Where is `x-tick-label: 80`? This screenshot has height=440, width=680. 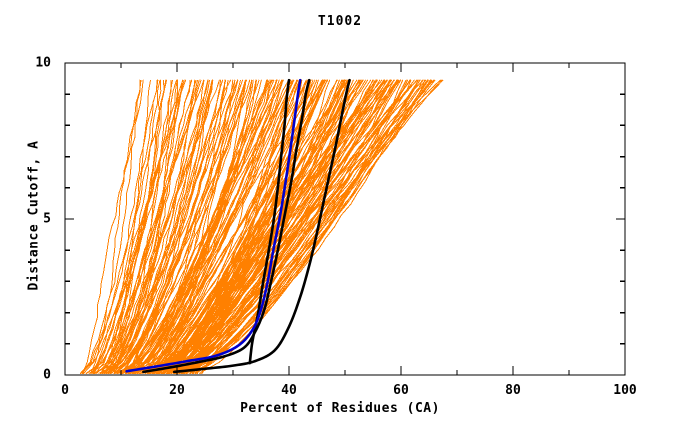 x-tick-label: 80 is located at coordinates (513, 390).